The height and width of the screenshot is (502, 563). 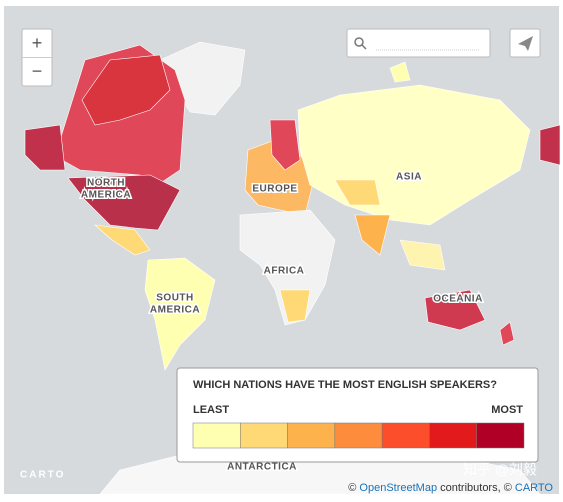 I want to click on share-icon, so click(x=525, y=43).